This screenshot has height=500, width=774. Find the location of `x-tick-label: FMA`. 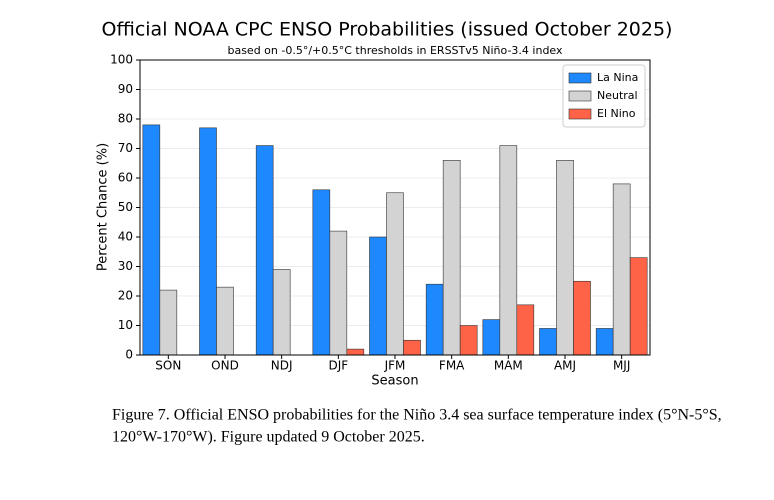

x-tick-label: FMA is located at coordinates (452, 366).